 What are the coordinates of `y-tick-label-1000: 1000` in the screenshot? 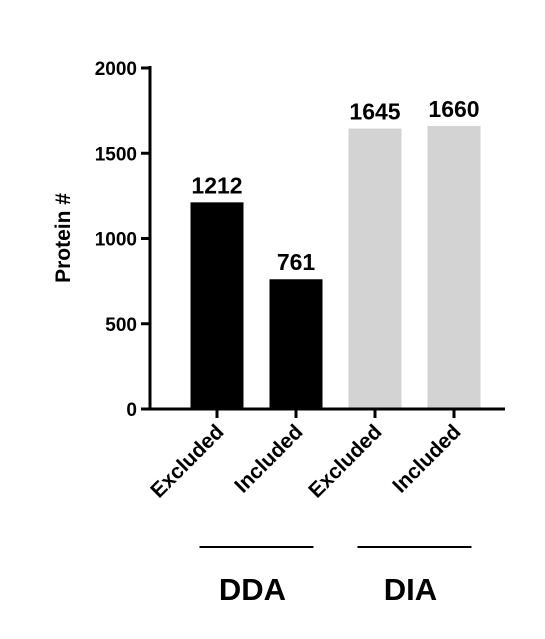 It's located at (116, 240).